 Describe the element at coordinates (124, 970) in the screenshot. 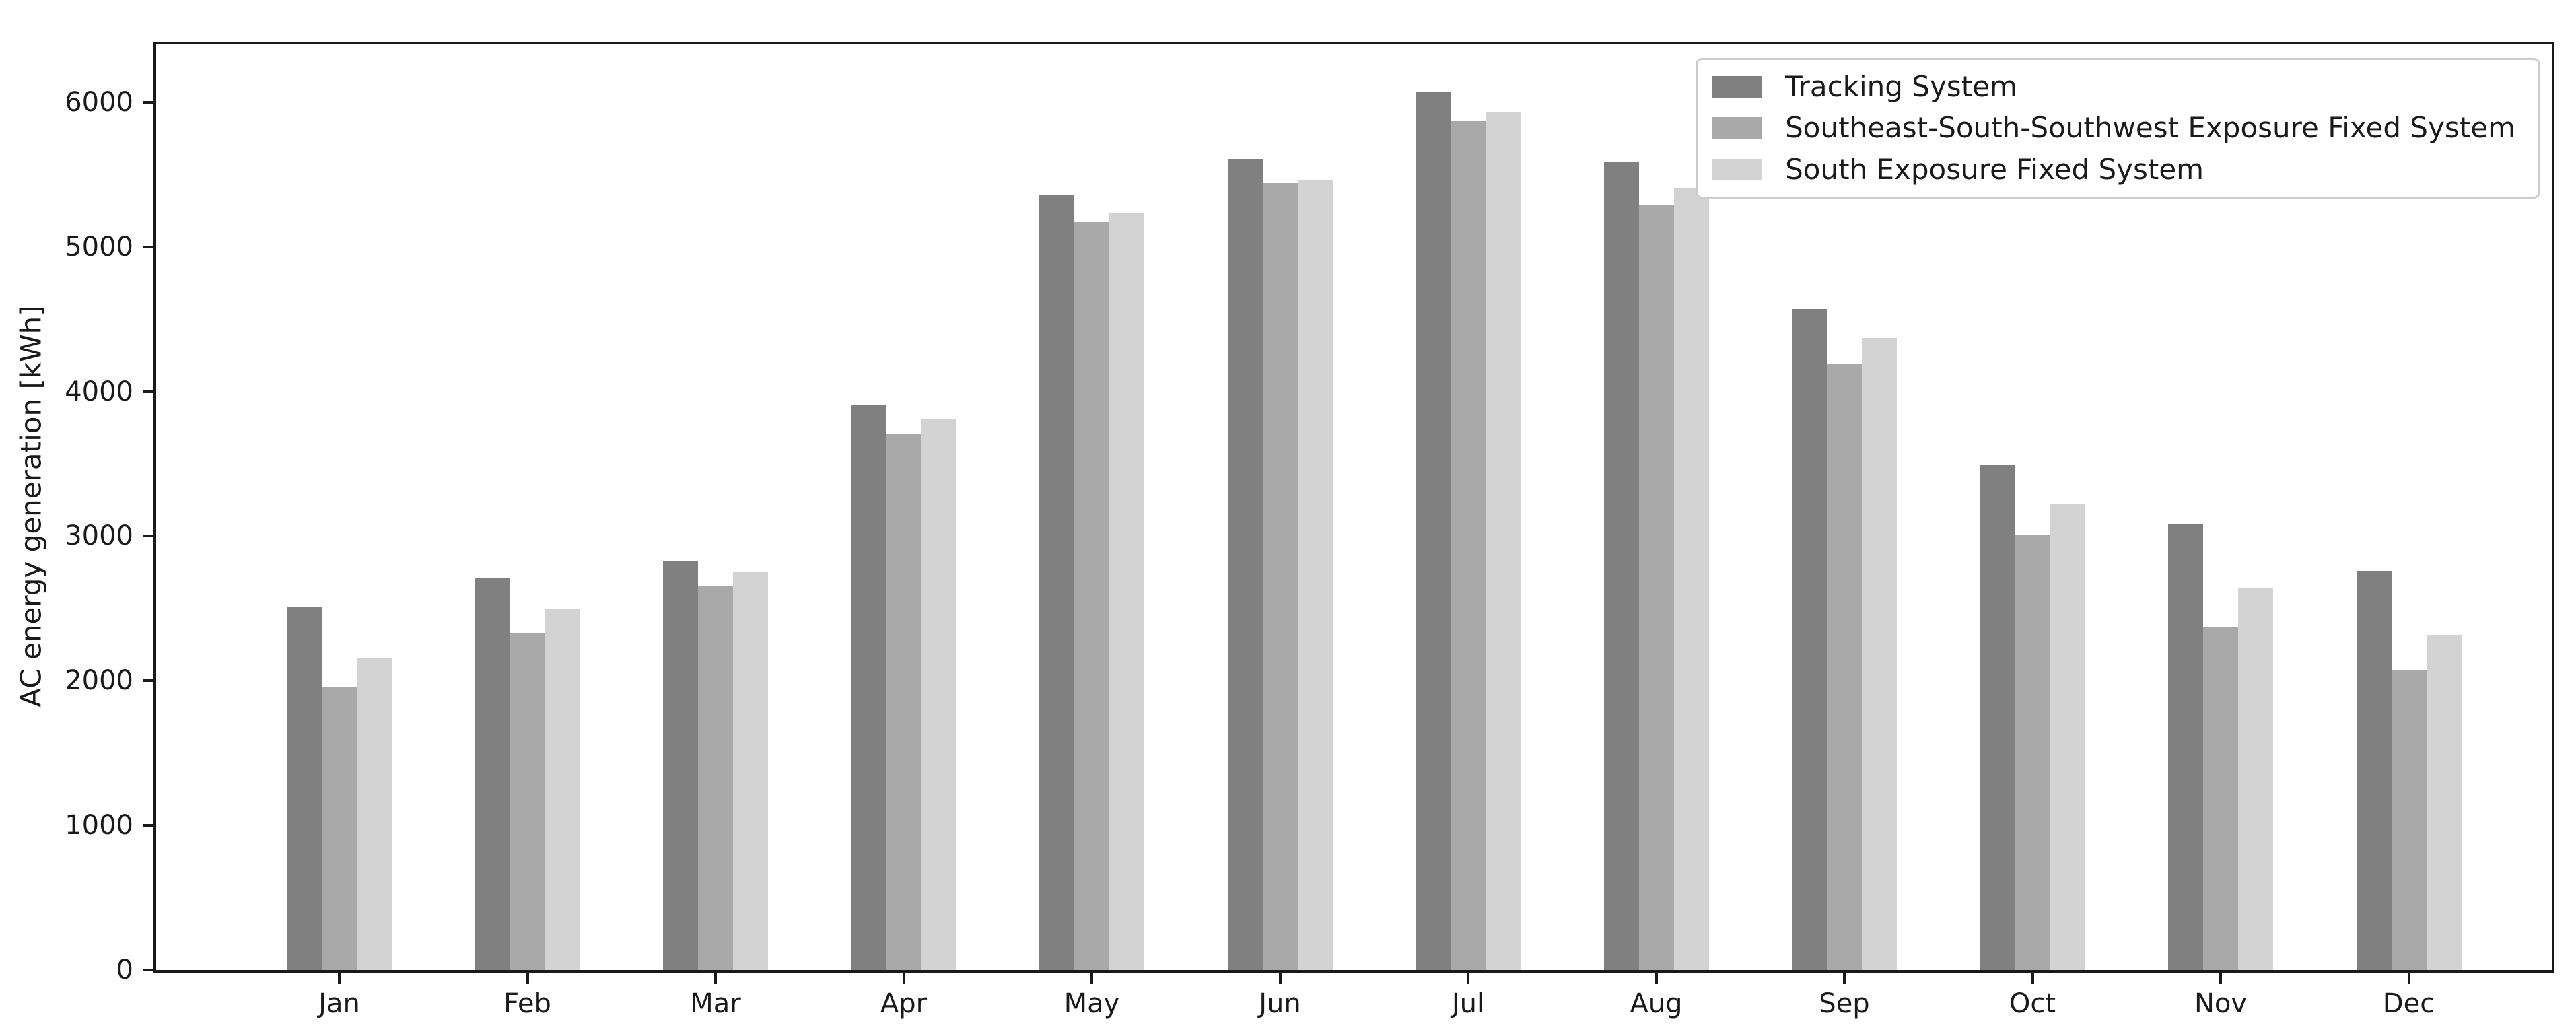

I see `y-tick-label: 0` at that location.